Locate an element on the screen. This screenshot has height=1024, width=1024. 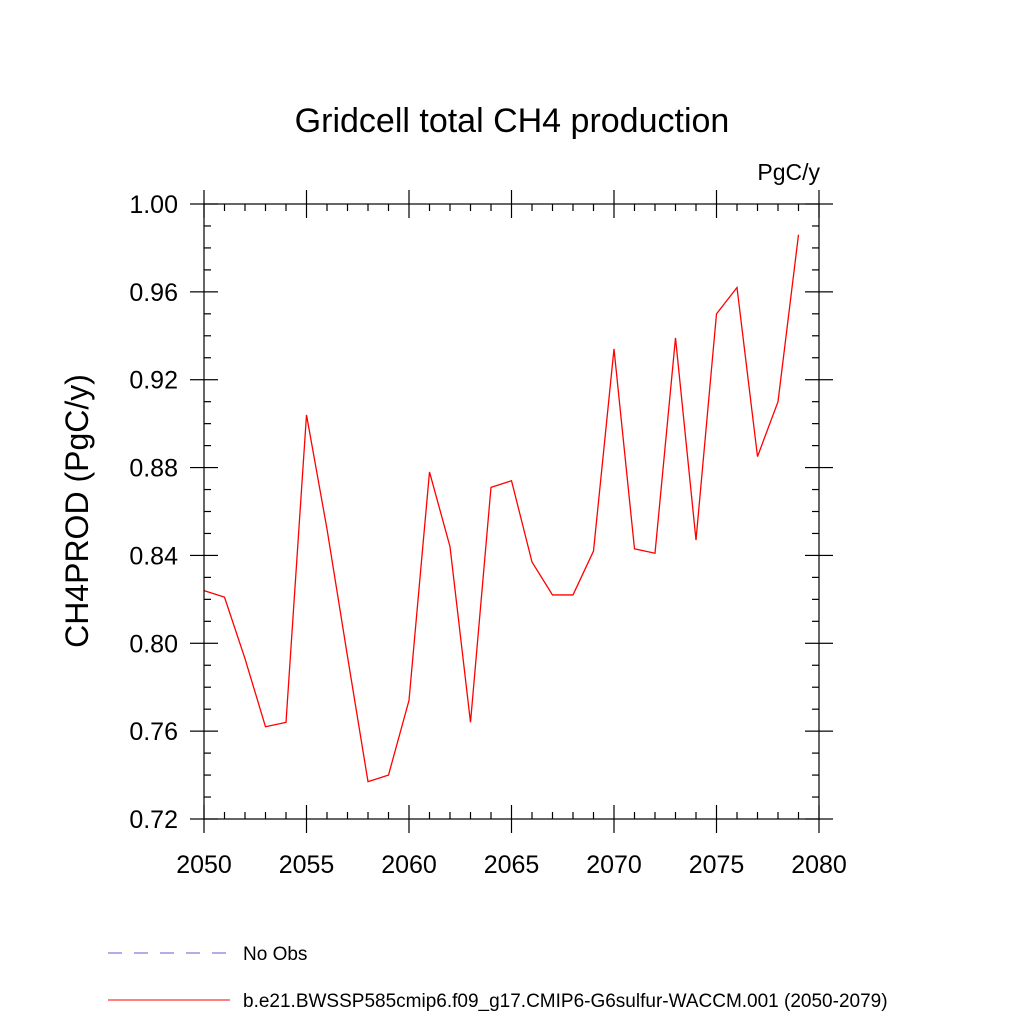
x-tick-label: 2055 is located at coordinates (307, 865).